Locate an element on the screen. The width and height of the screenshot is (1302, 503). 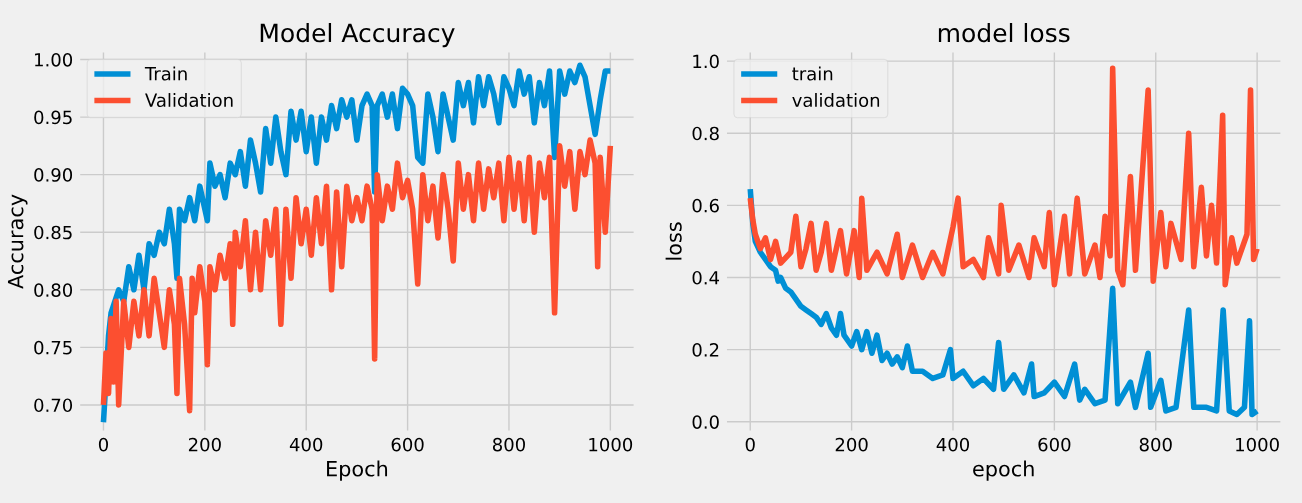
legend-label: Validation is located at coordinates (189, 100).